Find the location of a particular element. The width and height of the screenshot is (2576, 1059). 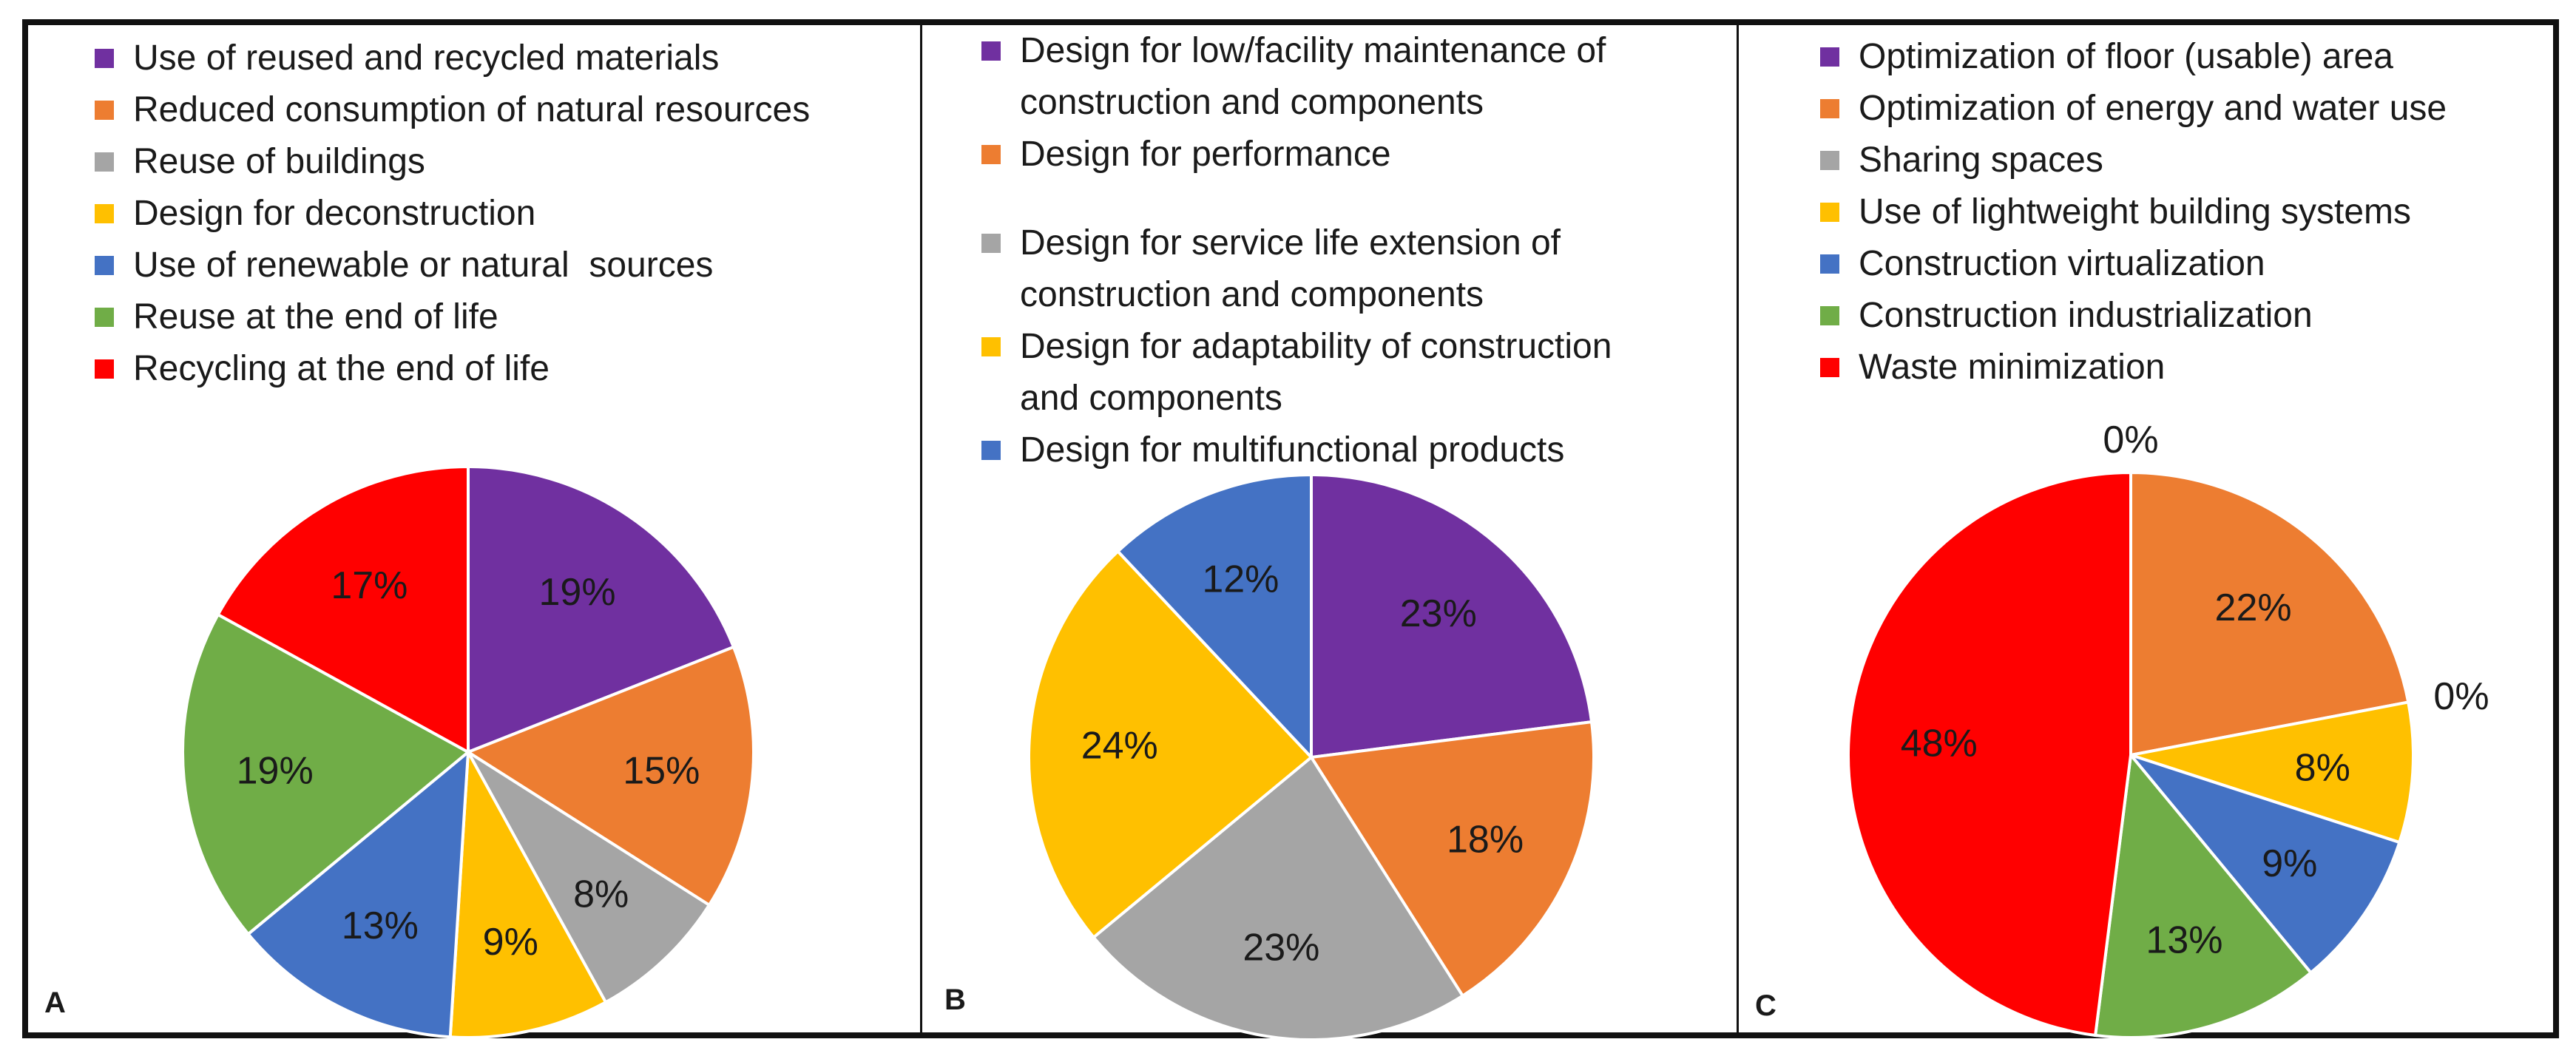

legend-a-item: Use of renewable or natural sources is located at coordinates (452, 265).